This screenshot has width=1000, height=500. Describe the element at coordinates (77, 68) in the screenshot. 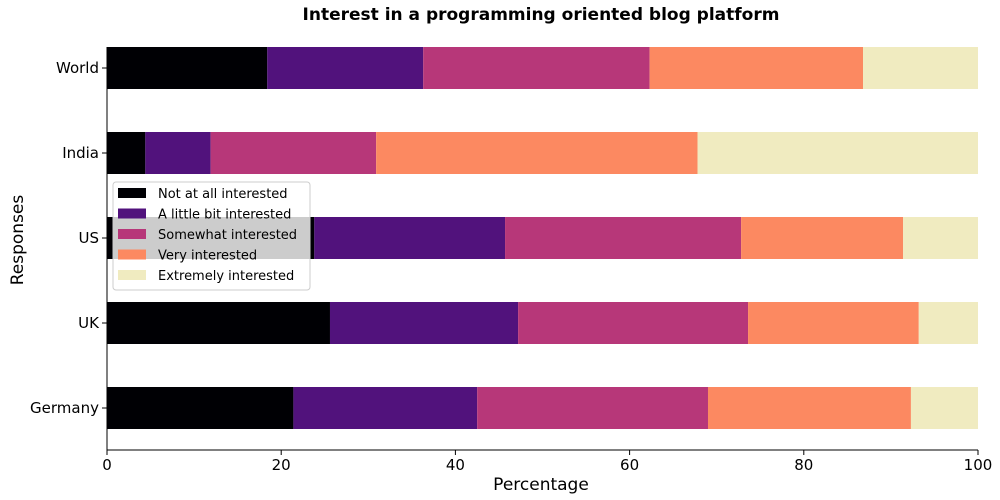

I see `y-tick-label-world: World` at that location.